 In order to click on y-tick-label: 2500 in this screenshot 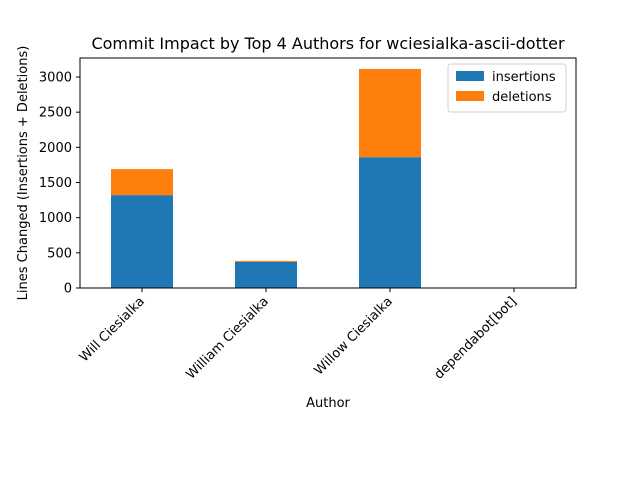, I will do `click(55, 113)`.